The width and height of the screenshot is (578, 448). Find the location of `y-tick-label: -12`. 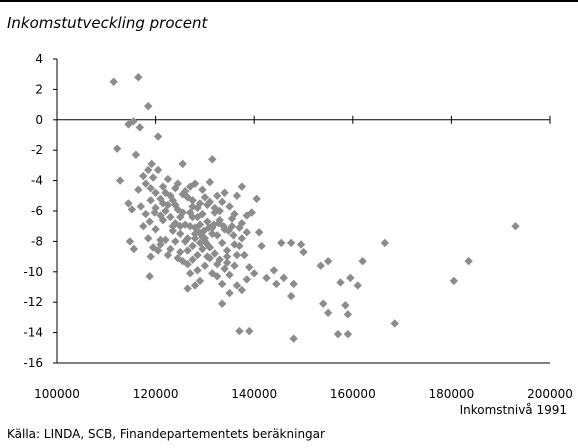

y-tick-label: -12 is located at coordinates (33, 302).